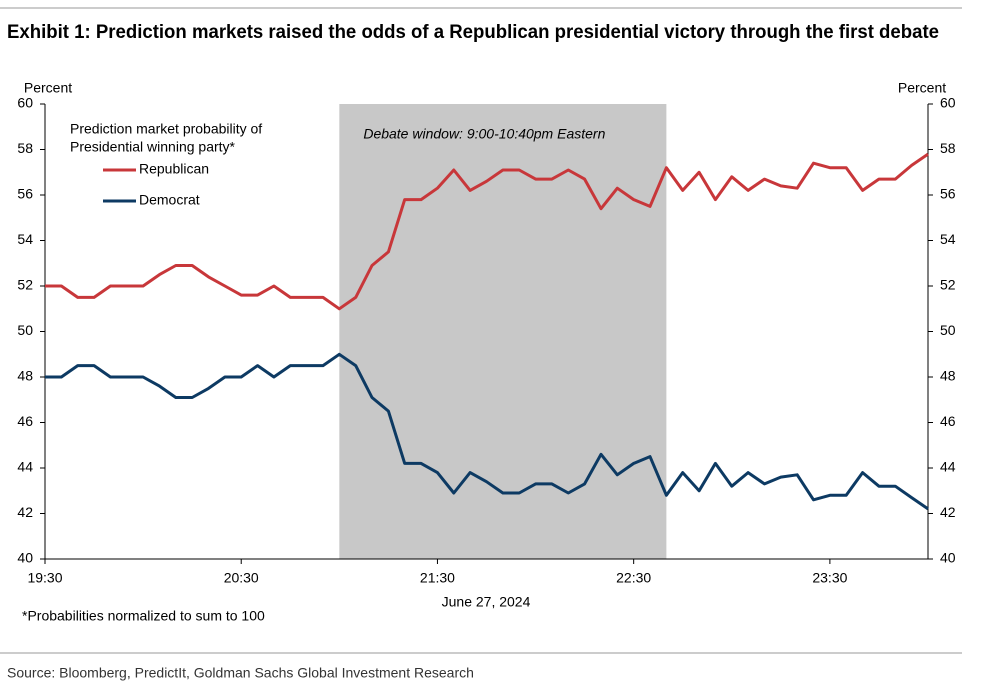 Image resolution: width=987 pixels, height=698 pixels. Describe the element at coordinates (948, 467) in the screenshot. I see `y2-tick-label: 44` at that location.